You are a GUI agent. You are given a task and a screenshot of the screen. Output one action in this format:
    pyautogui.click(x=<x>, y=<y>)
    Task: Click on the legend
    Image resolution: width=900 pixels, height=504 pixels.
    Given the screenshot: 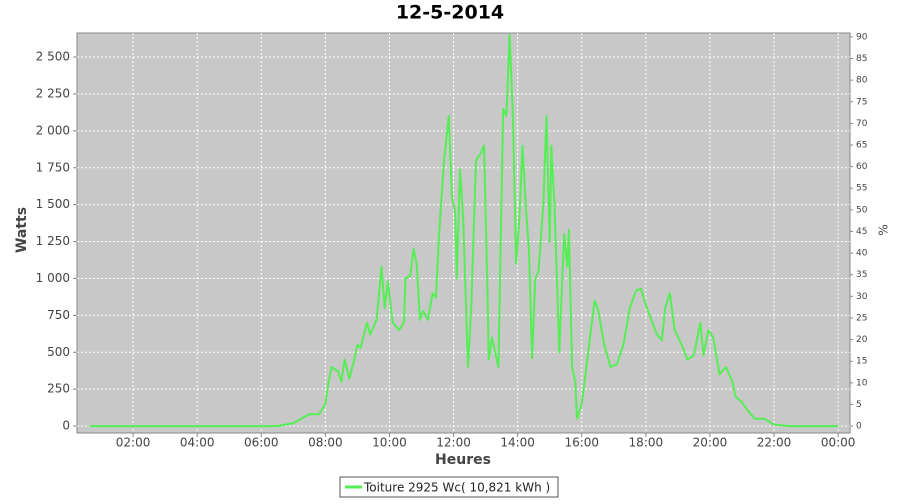 What is the action you would take?
    pyautogui.click(x=449, y=487)
    